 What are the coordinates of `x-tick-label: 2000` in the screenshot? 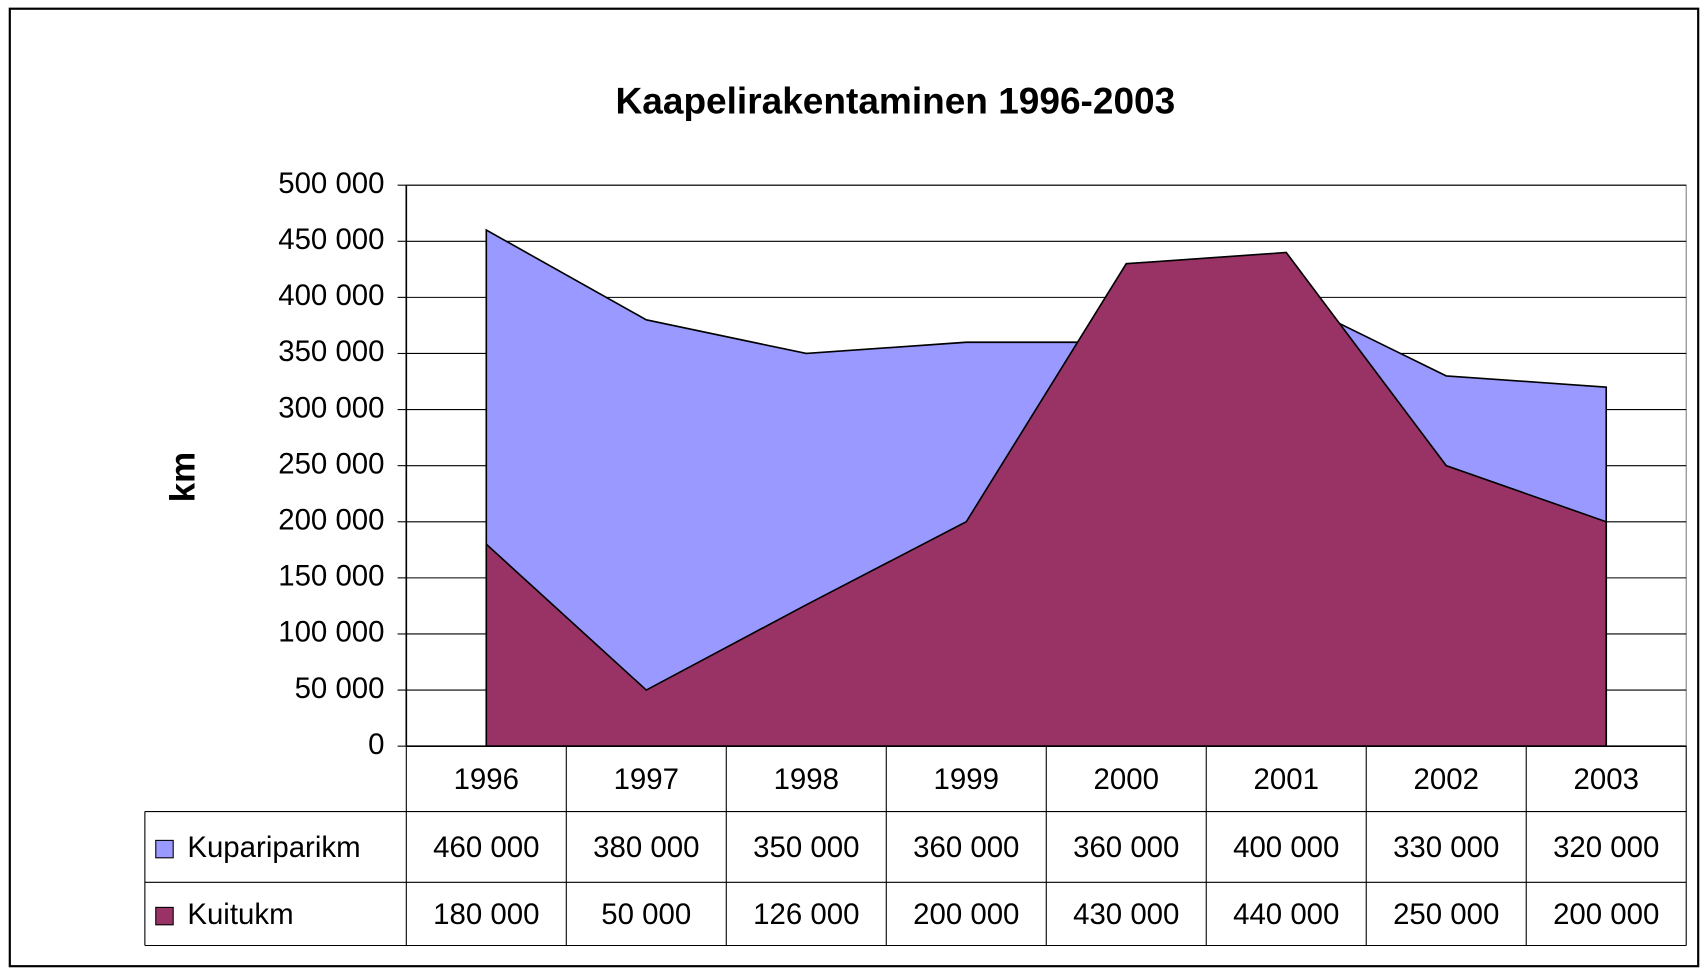 It's located at (1126, 779).